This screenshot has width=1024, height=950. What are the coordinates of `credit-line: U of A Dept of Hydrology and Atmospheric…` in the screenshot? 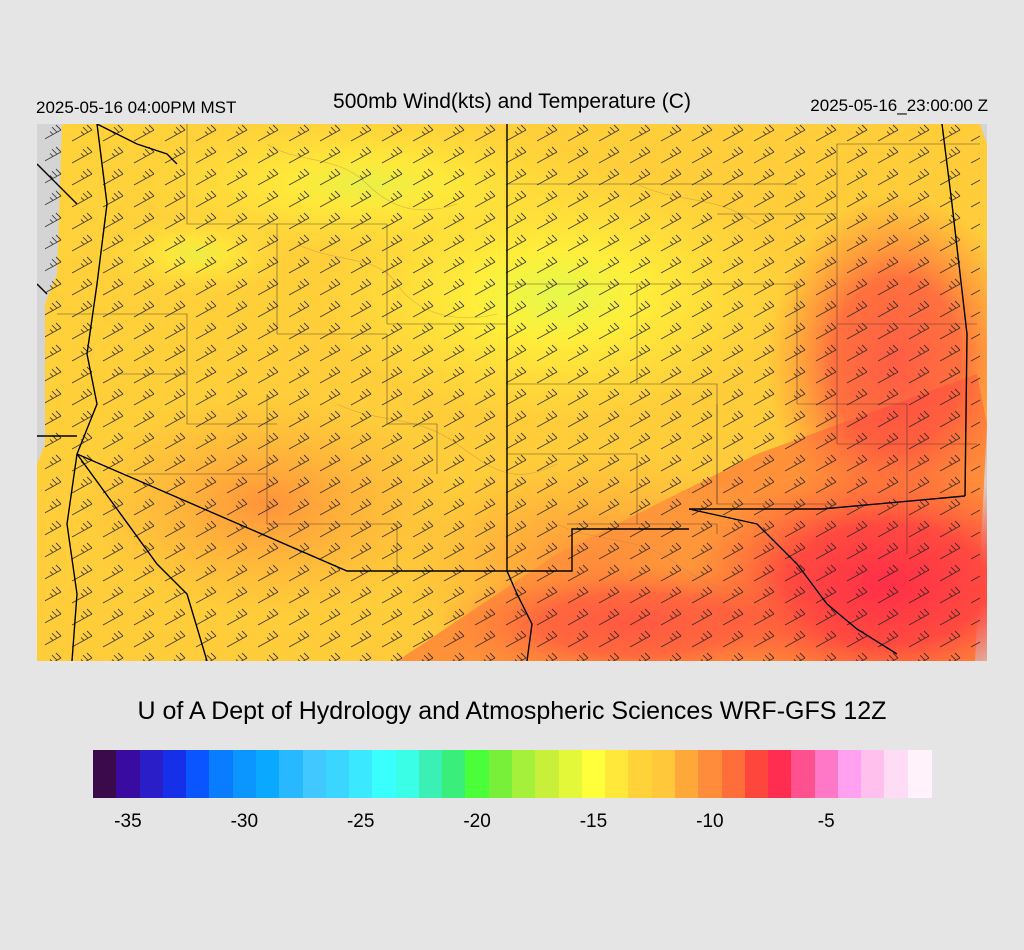 It's located at (512, 711).